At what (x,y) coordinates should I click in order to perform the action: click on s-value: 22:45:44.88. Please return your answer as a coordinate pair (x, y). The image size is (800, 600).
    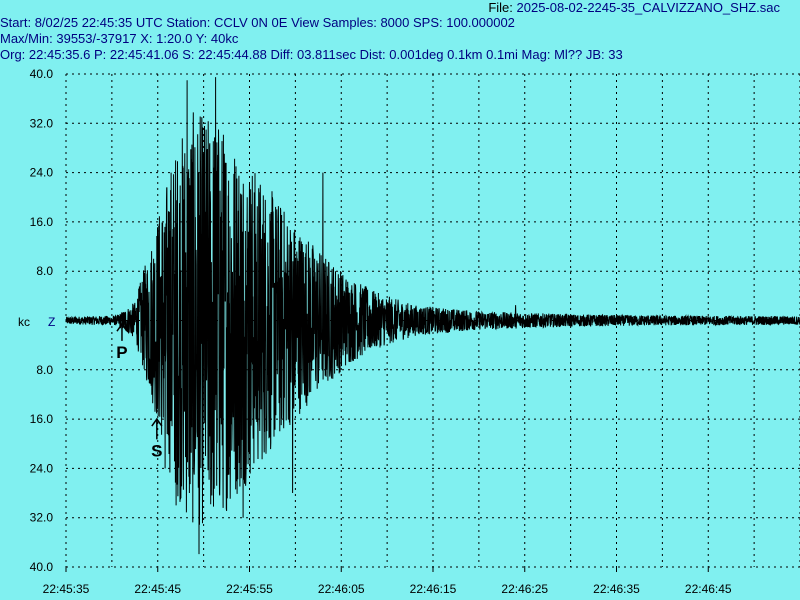
    Looking at the image, I should click on (232, 54).